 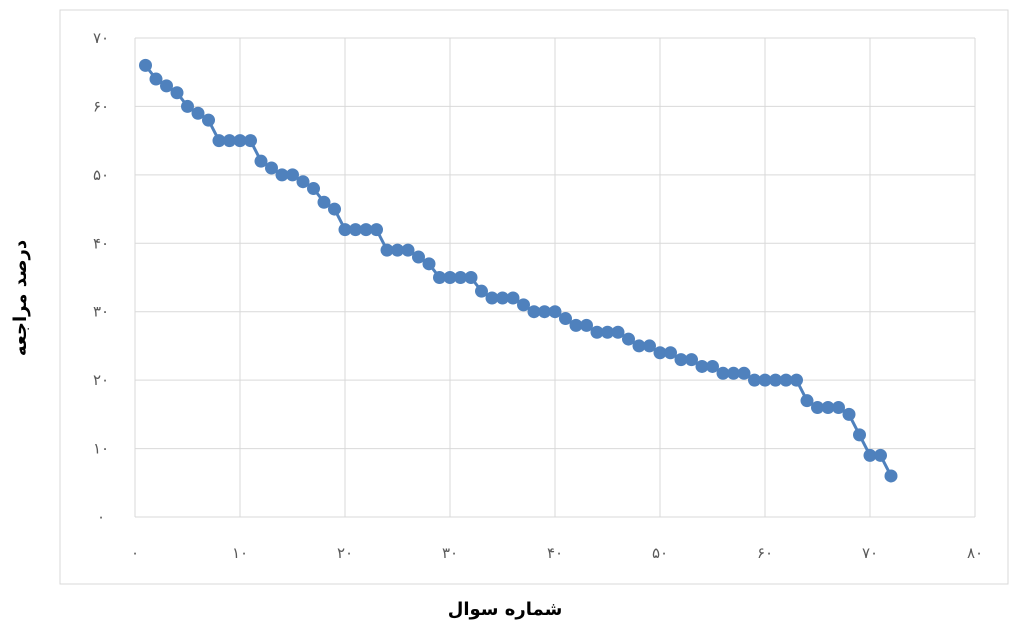 I want to click on y-tick-label: ۱۰, so click(x=101, y=449).